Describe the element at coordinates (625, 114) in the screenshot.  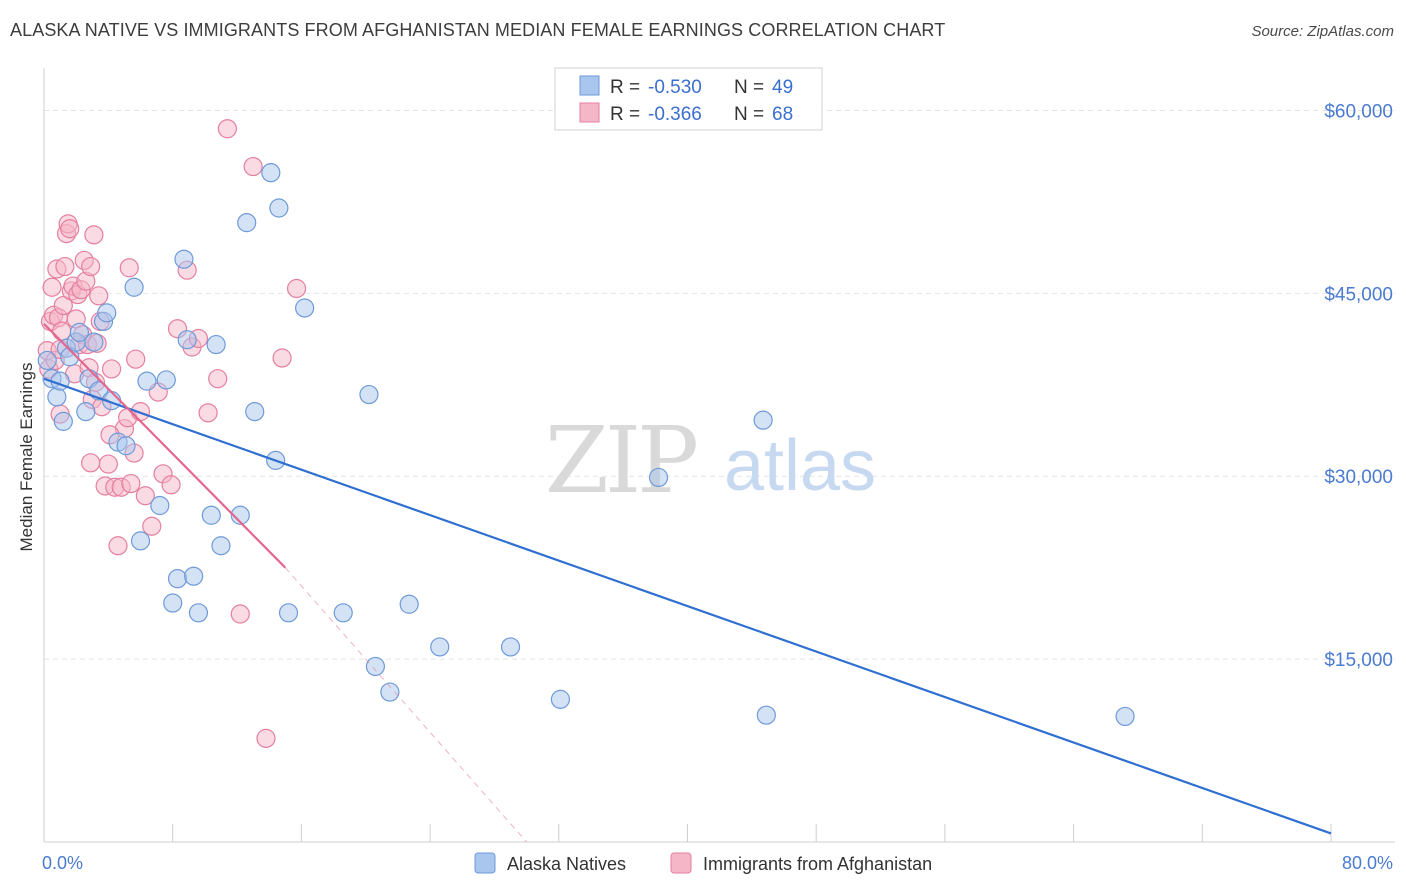
I see `legend-r-label-pink: R =` at that location.